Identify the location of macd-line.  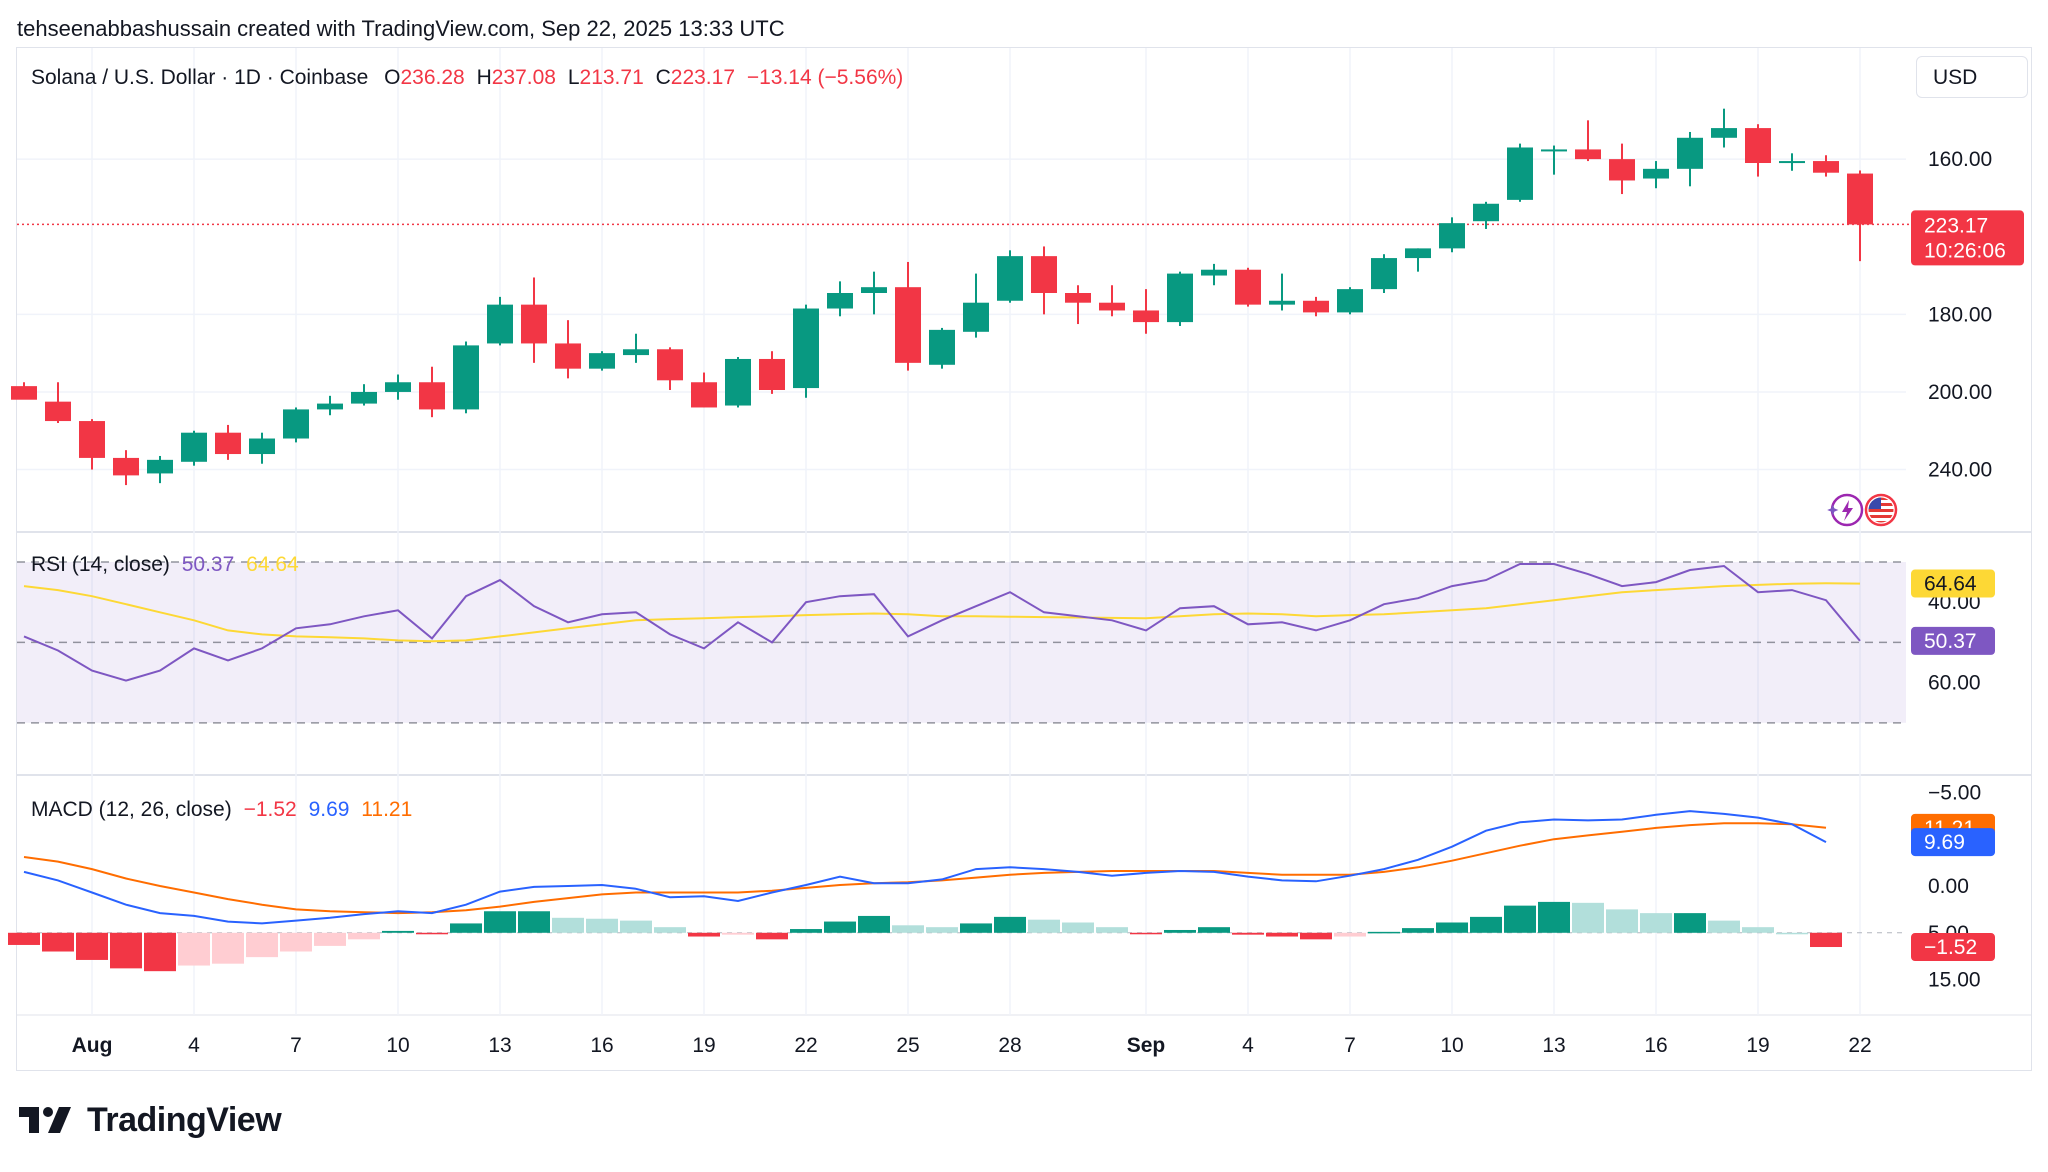
(925, 867).